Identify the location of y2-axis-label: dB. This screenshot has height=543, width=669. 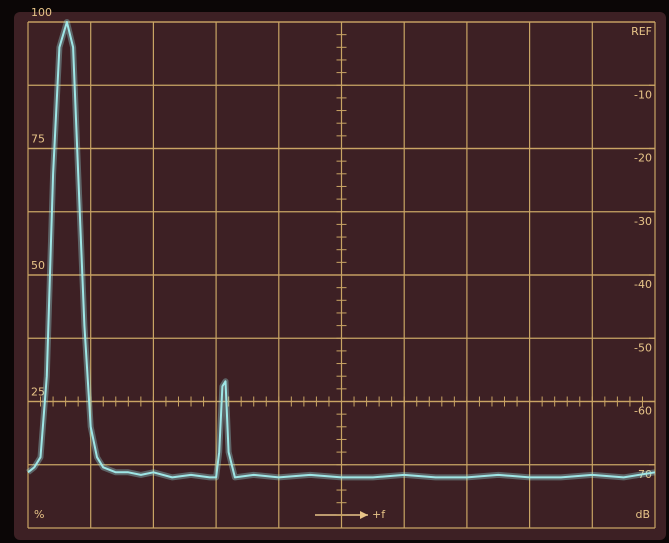
(642, 514).